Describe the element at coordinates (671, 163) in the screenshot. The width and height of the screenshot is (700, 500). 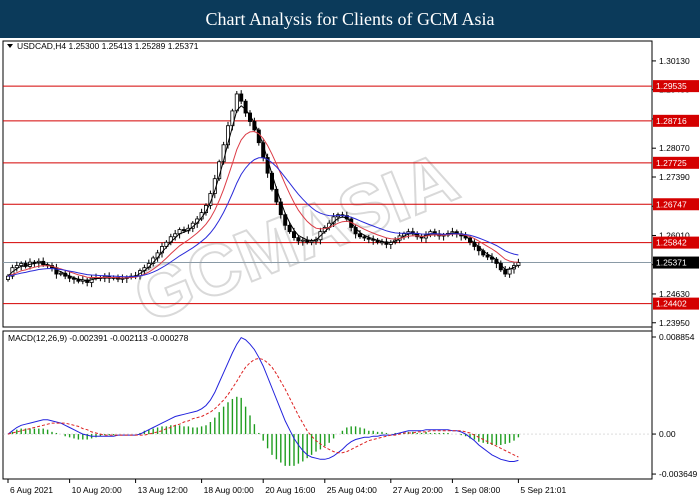
I see `level-tag-label: 1.27725` at that location.